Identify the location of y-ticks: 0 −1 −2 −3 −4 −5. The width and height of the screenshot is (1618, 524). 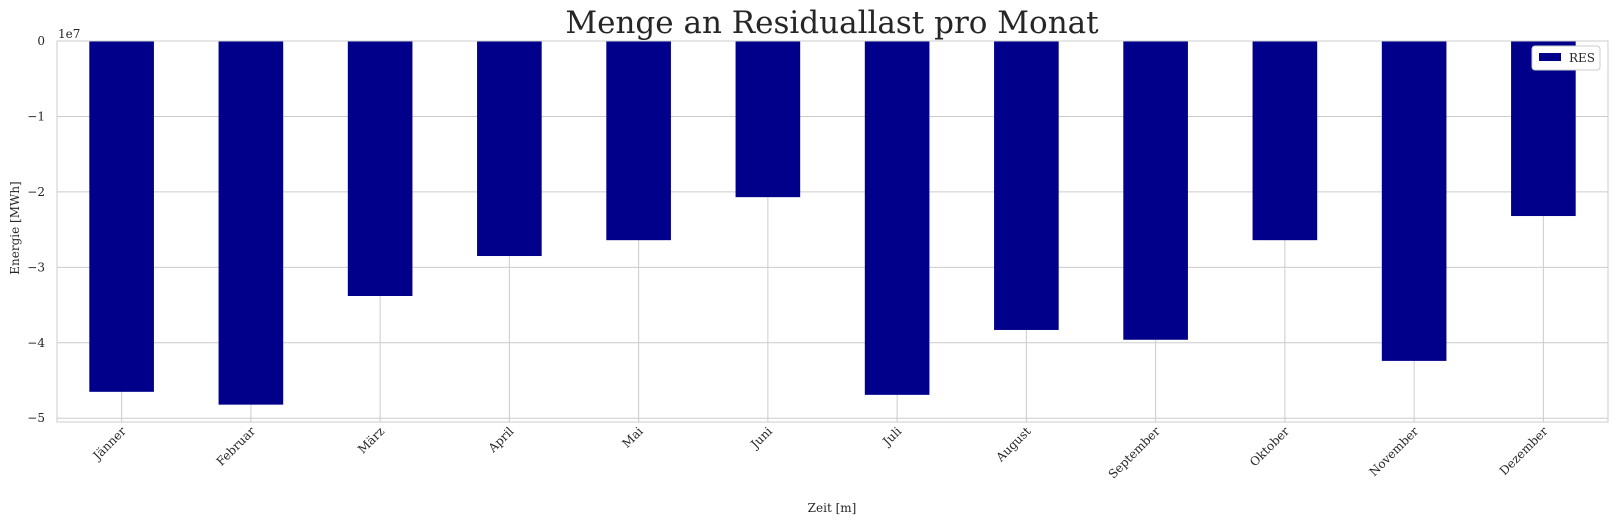
(36, 229).